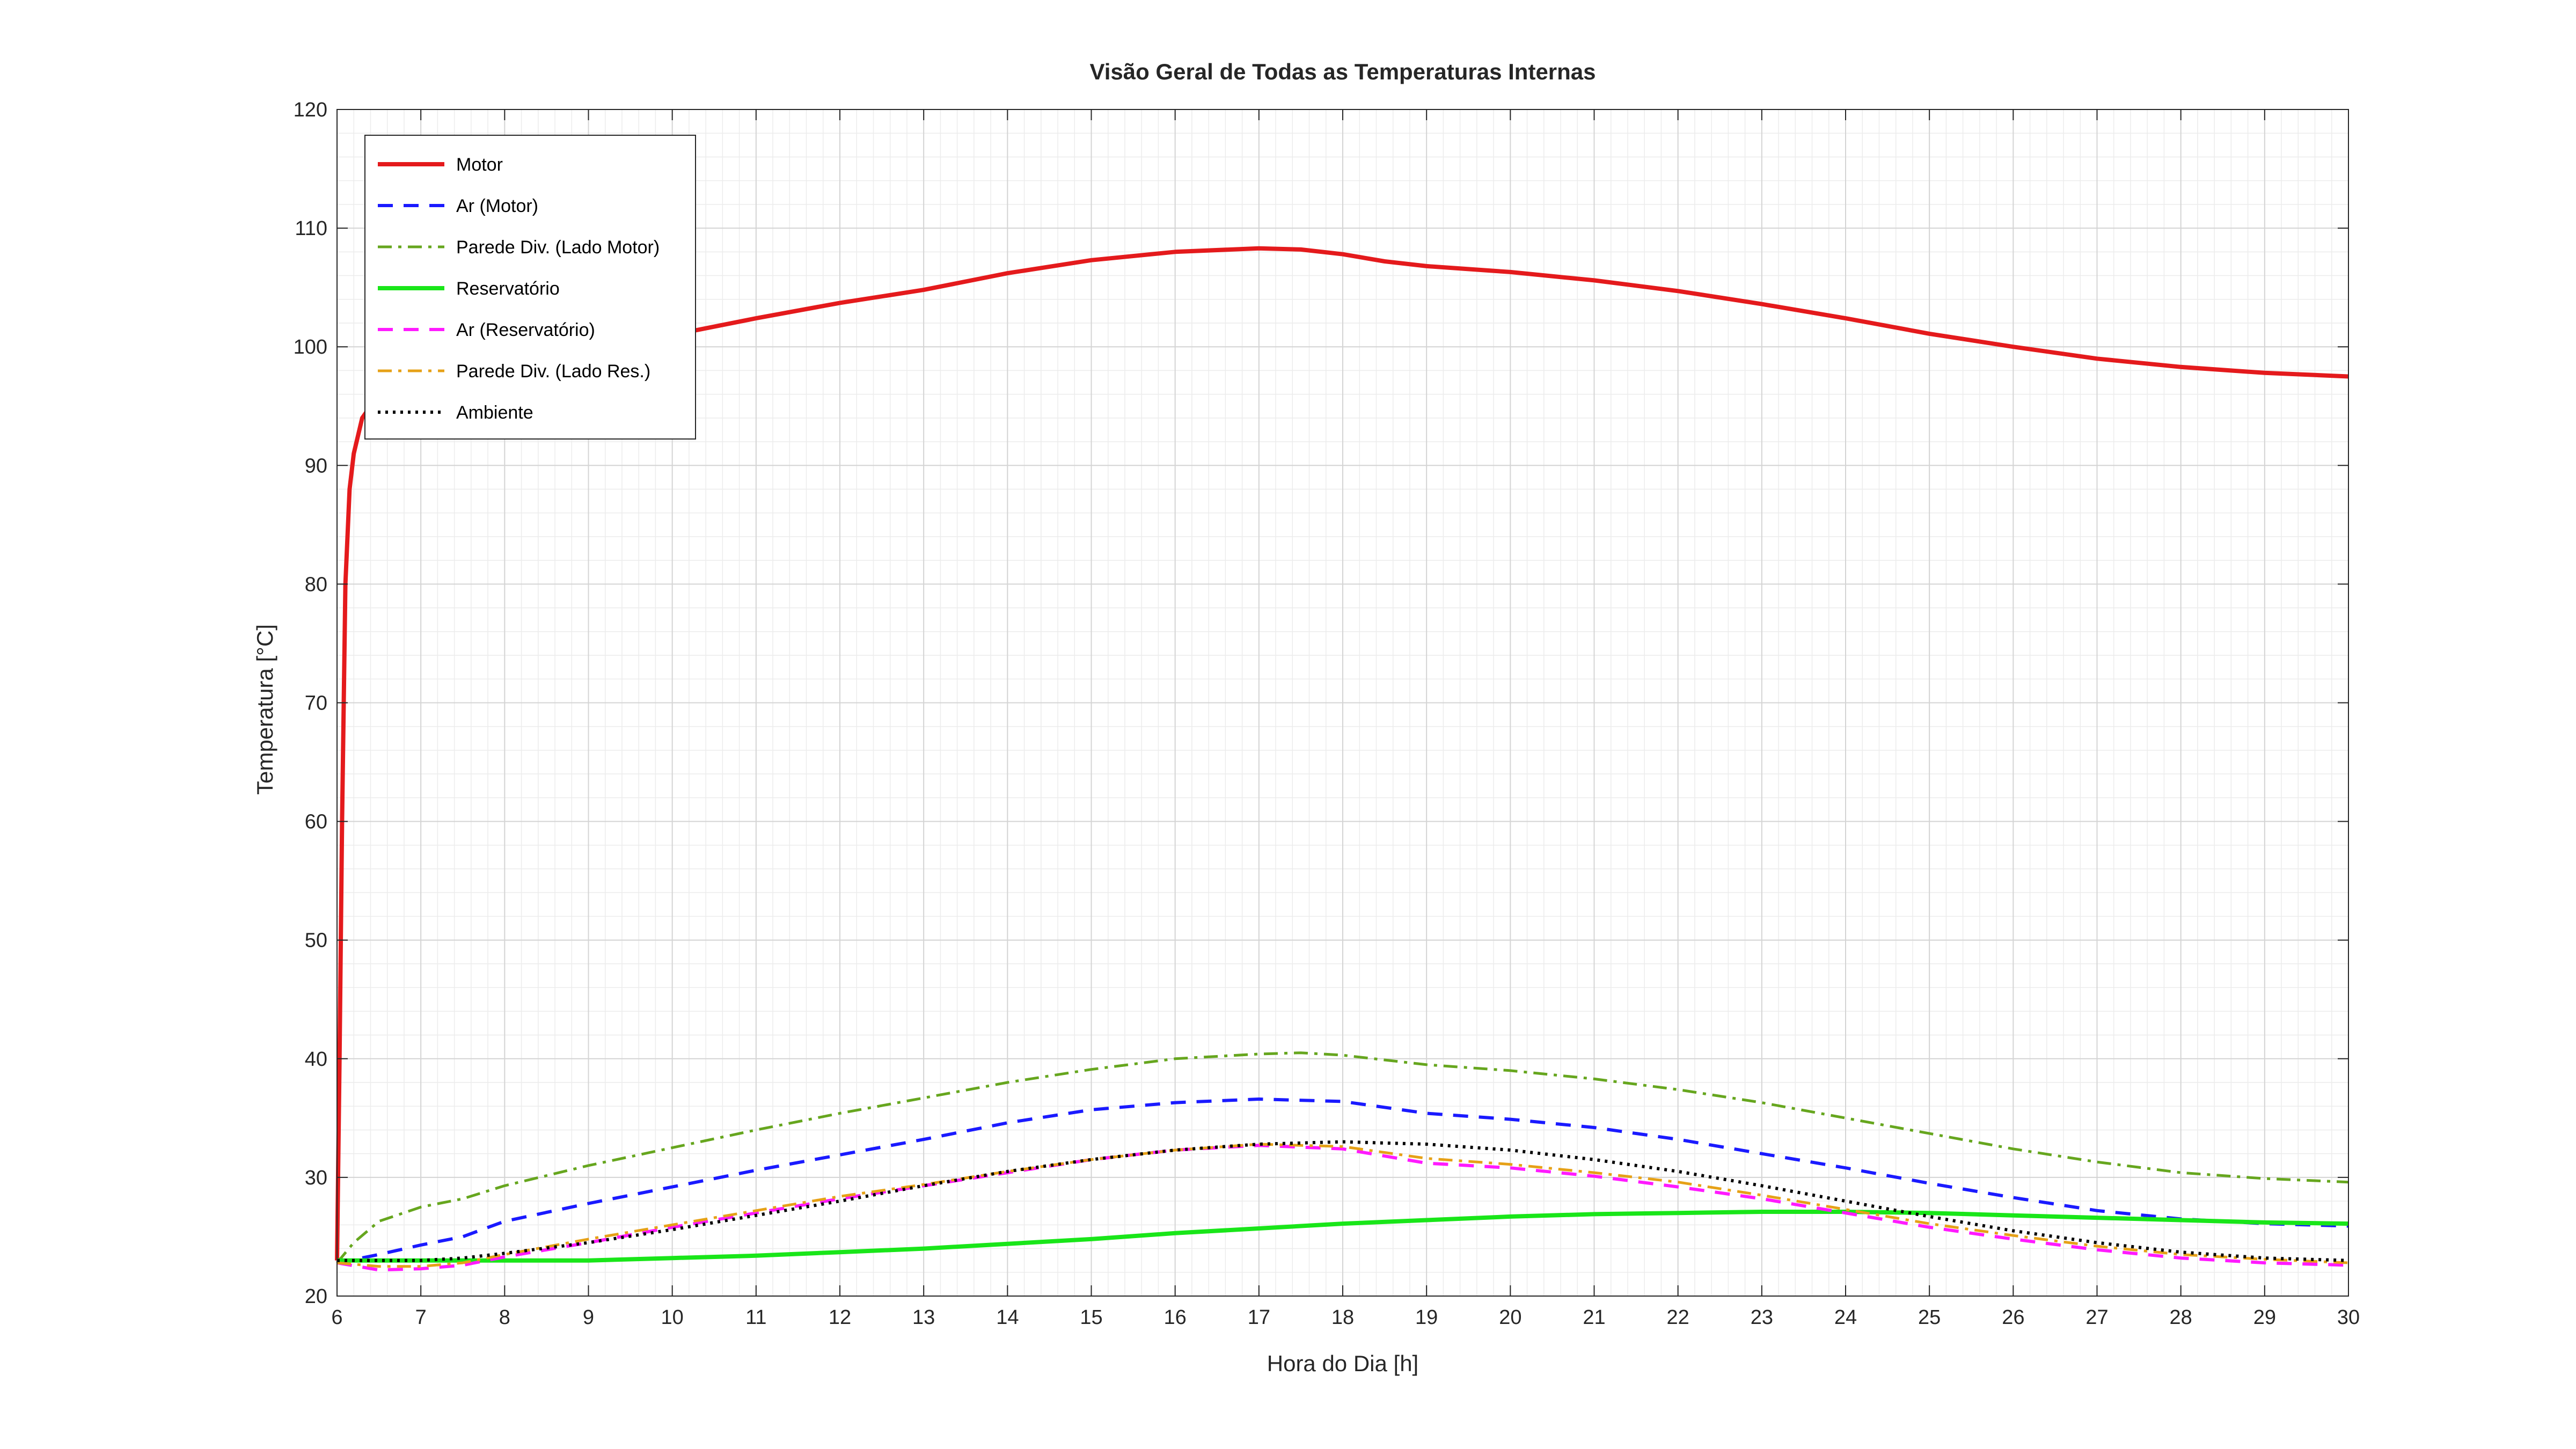  I want to click on x-tick-label: 30, so click(2348, 1317).